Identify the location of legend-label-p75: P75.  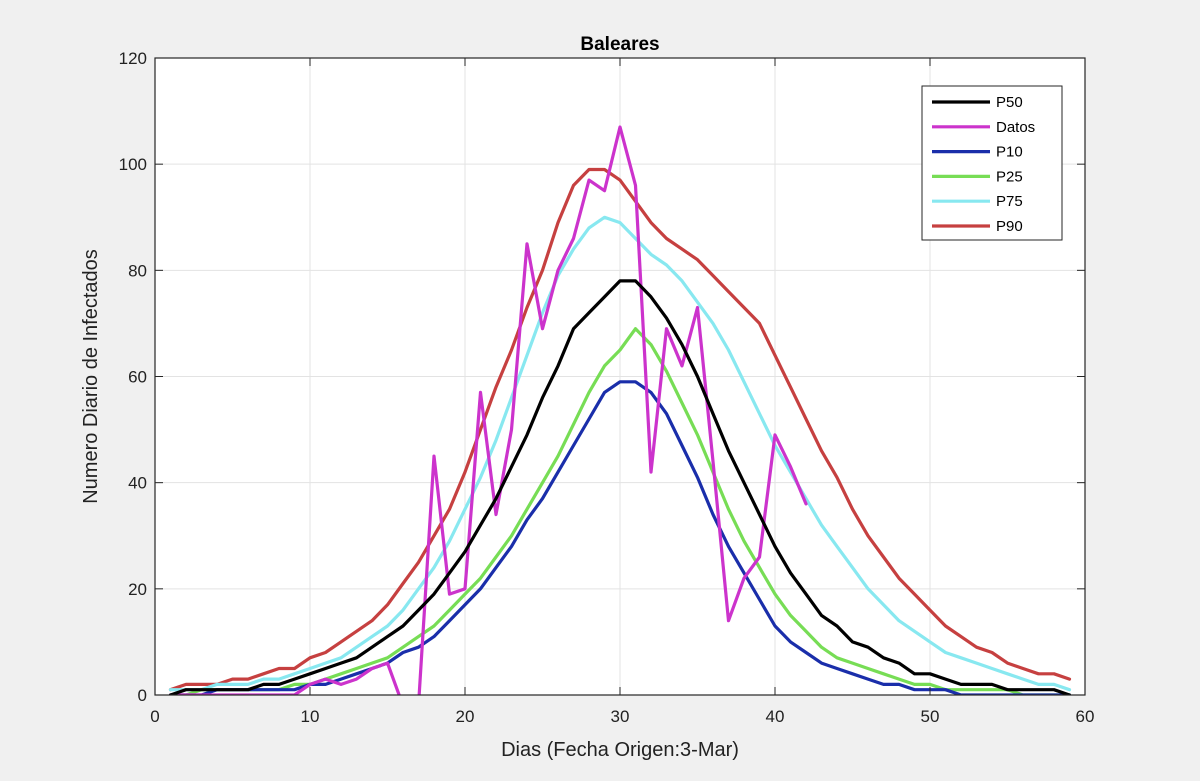
(1009, 201).